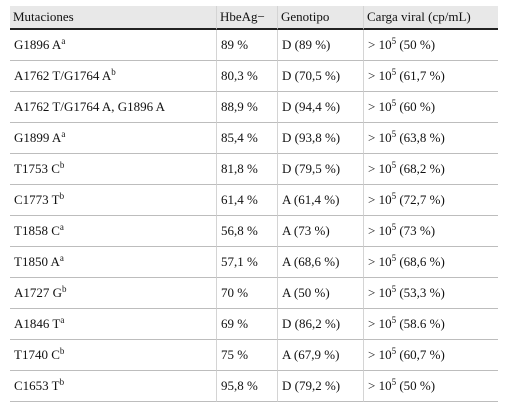 This screenshot has height=407, width=507. What do you see at coordinates (420, 323) in the screenshot?
I see `load-percent: (58.6 %)` at bounding box center [420, 323].